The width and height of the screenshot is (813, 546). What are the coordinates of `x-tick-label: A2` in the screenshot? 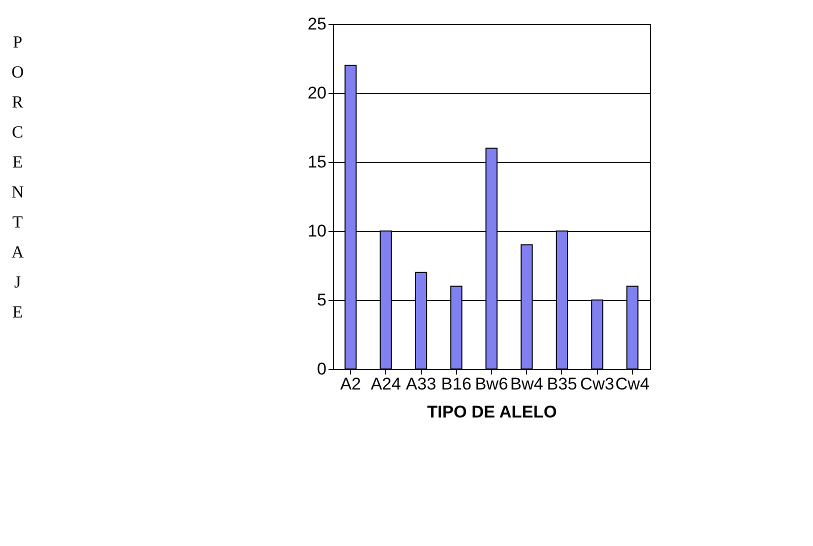 It's located at (351, 384).